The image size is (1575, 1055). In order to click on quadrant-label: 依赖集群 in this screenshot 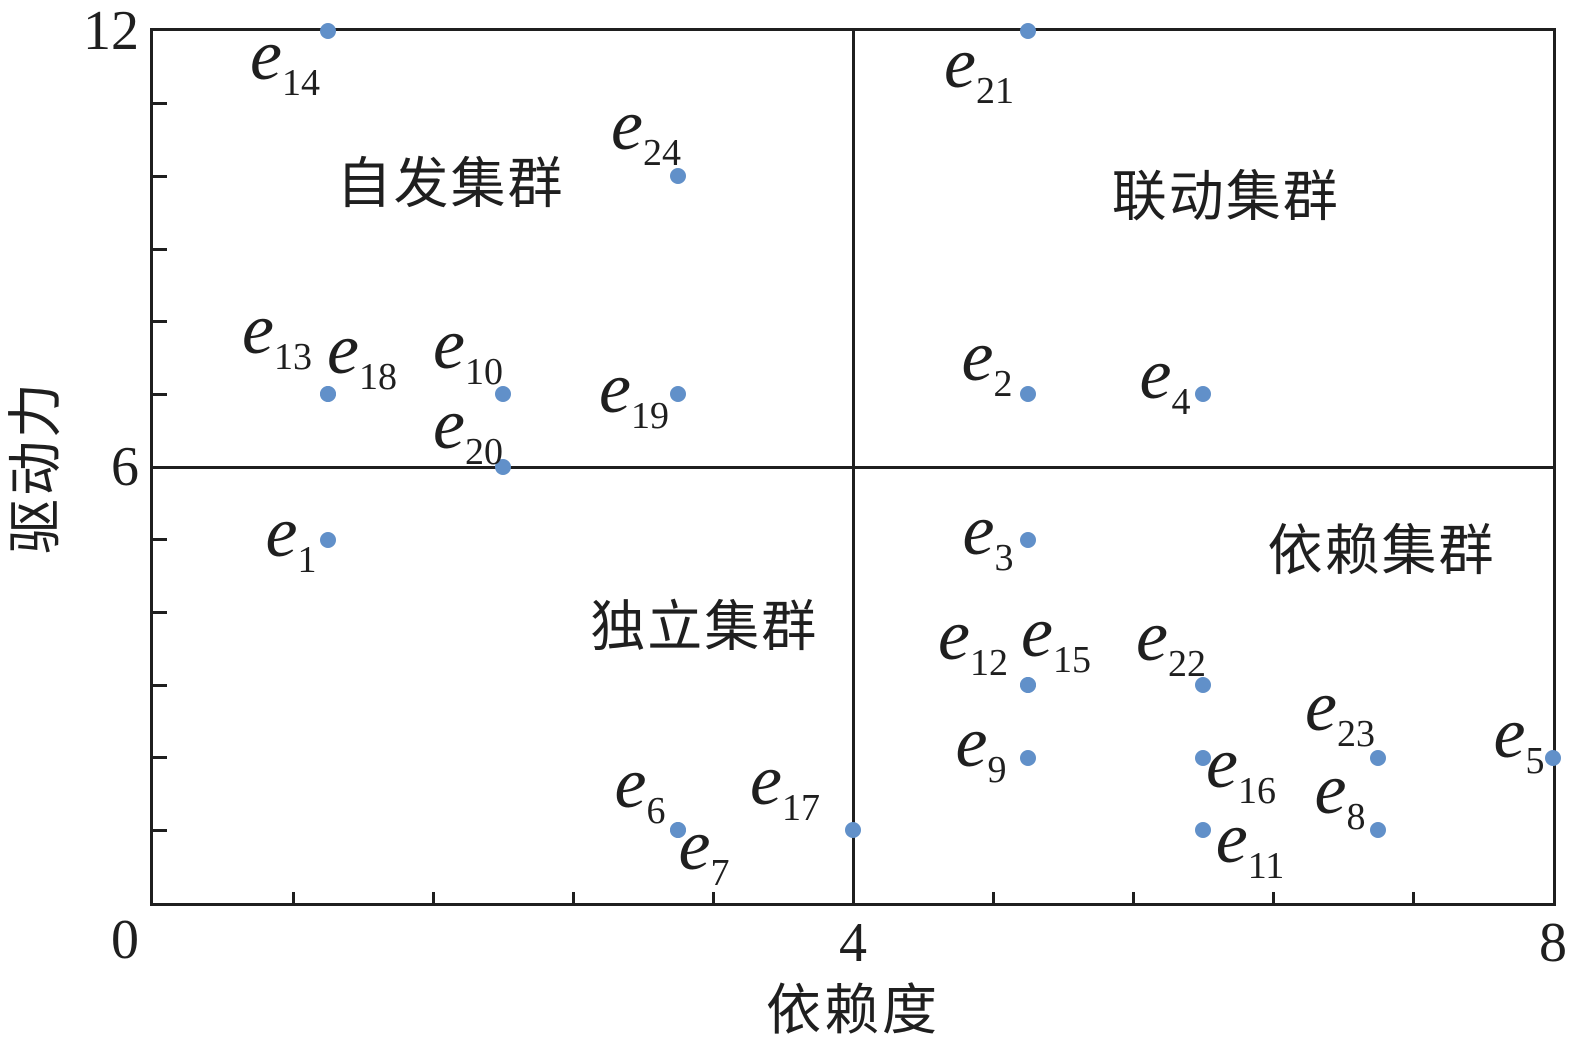, I will do `click(1381, 551)`.